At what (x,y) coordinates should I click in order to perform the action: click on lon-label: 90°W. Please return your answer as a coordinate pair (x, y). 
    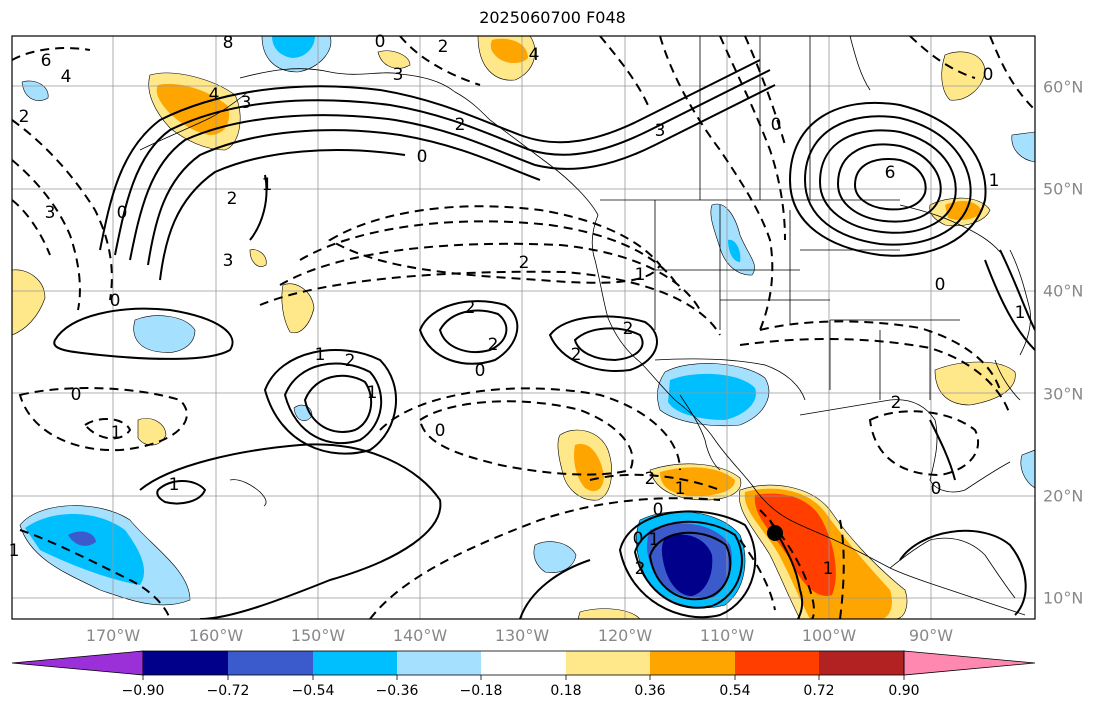
    Looking at the image, I should click on (931, 635).